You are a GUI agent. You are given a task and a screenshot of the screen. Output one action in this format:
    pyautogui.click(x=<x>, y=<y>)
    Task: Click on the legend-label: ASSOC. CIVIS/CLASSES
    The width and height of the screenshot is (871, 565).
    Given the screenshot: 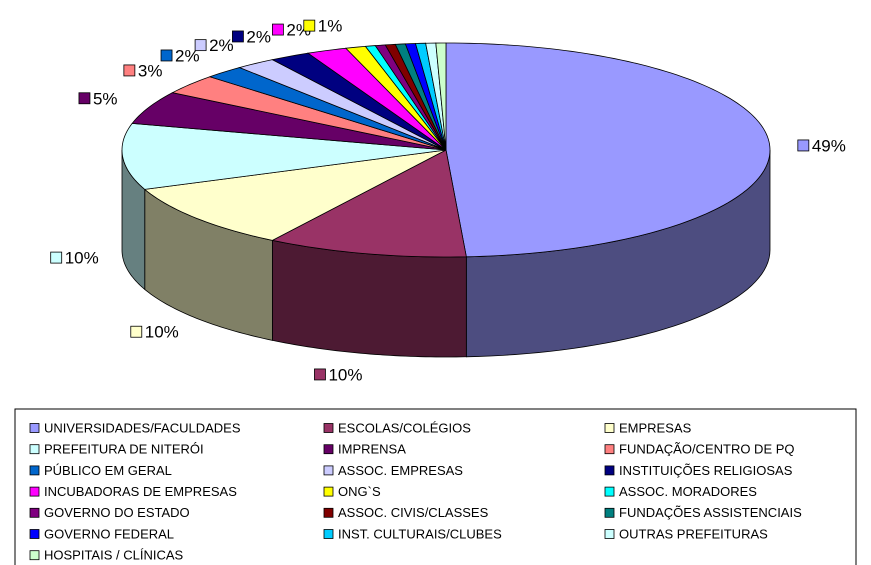 What is the action you would take?
    pyautogui.click(x=413, y=512)
    